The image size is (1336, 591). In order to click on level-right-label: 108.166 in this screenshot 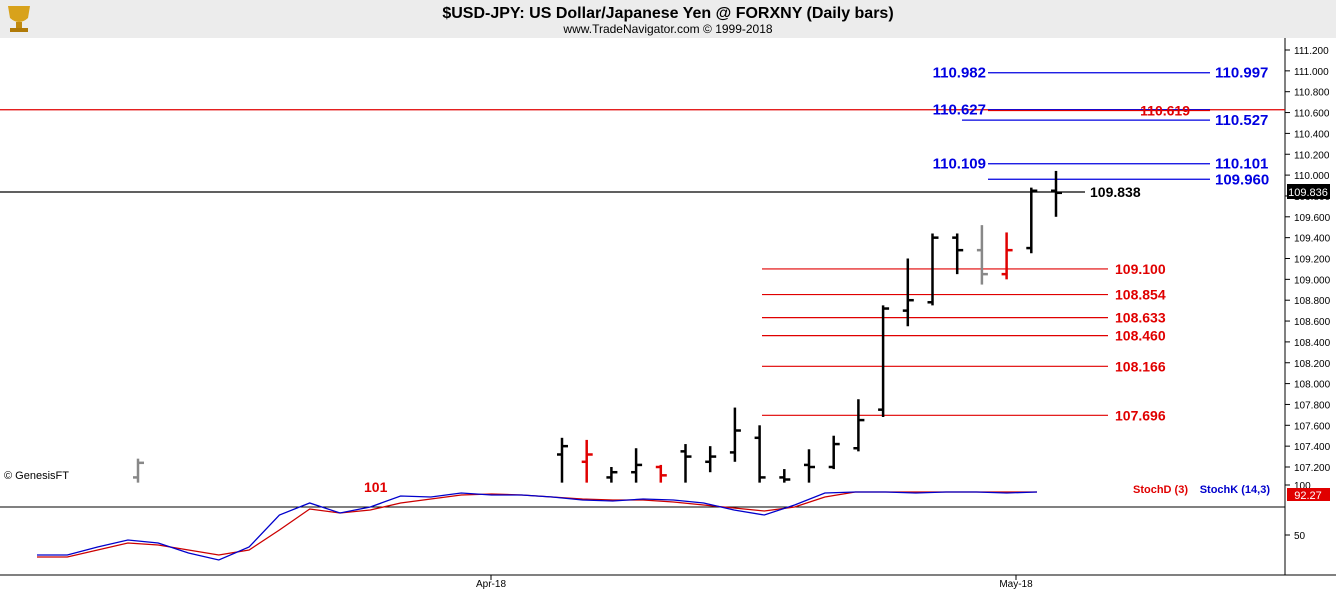, I will do `click(1140, 366)`.